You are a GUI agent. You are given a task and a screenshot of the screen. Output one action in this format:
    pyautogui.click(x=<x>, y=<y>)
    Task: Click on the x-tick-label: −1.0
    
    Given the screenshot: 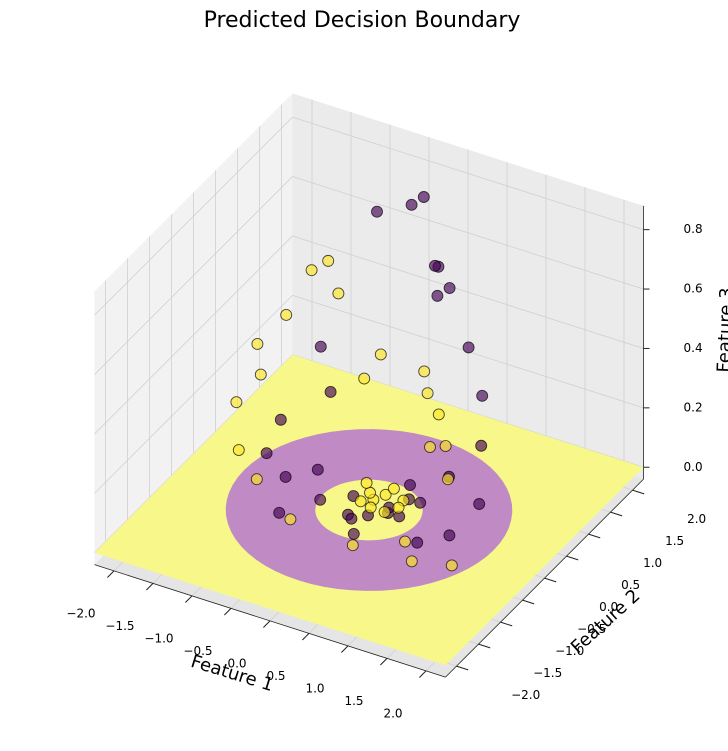 What is the action you would take?
    pyautogui.click(x=158, y=638)
    